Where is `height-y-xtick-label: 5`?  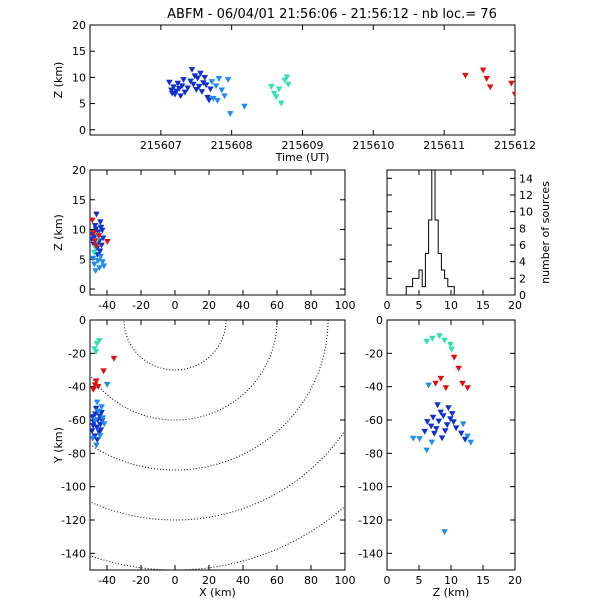
height-y-xtick-label: 5 is located at coordinates (419, 580).